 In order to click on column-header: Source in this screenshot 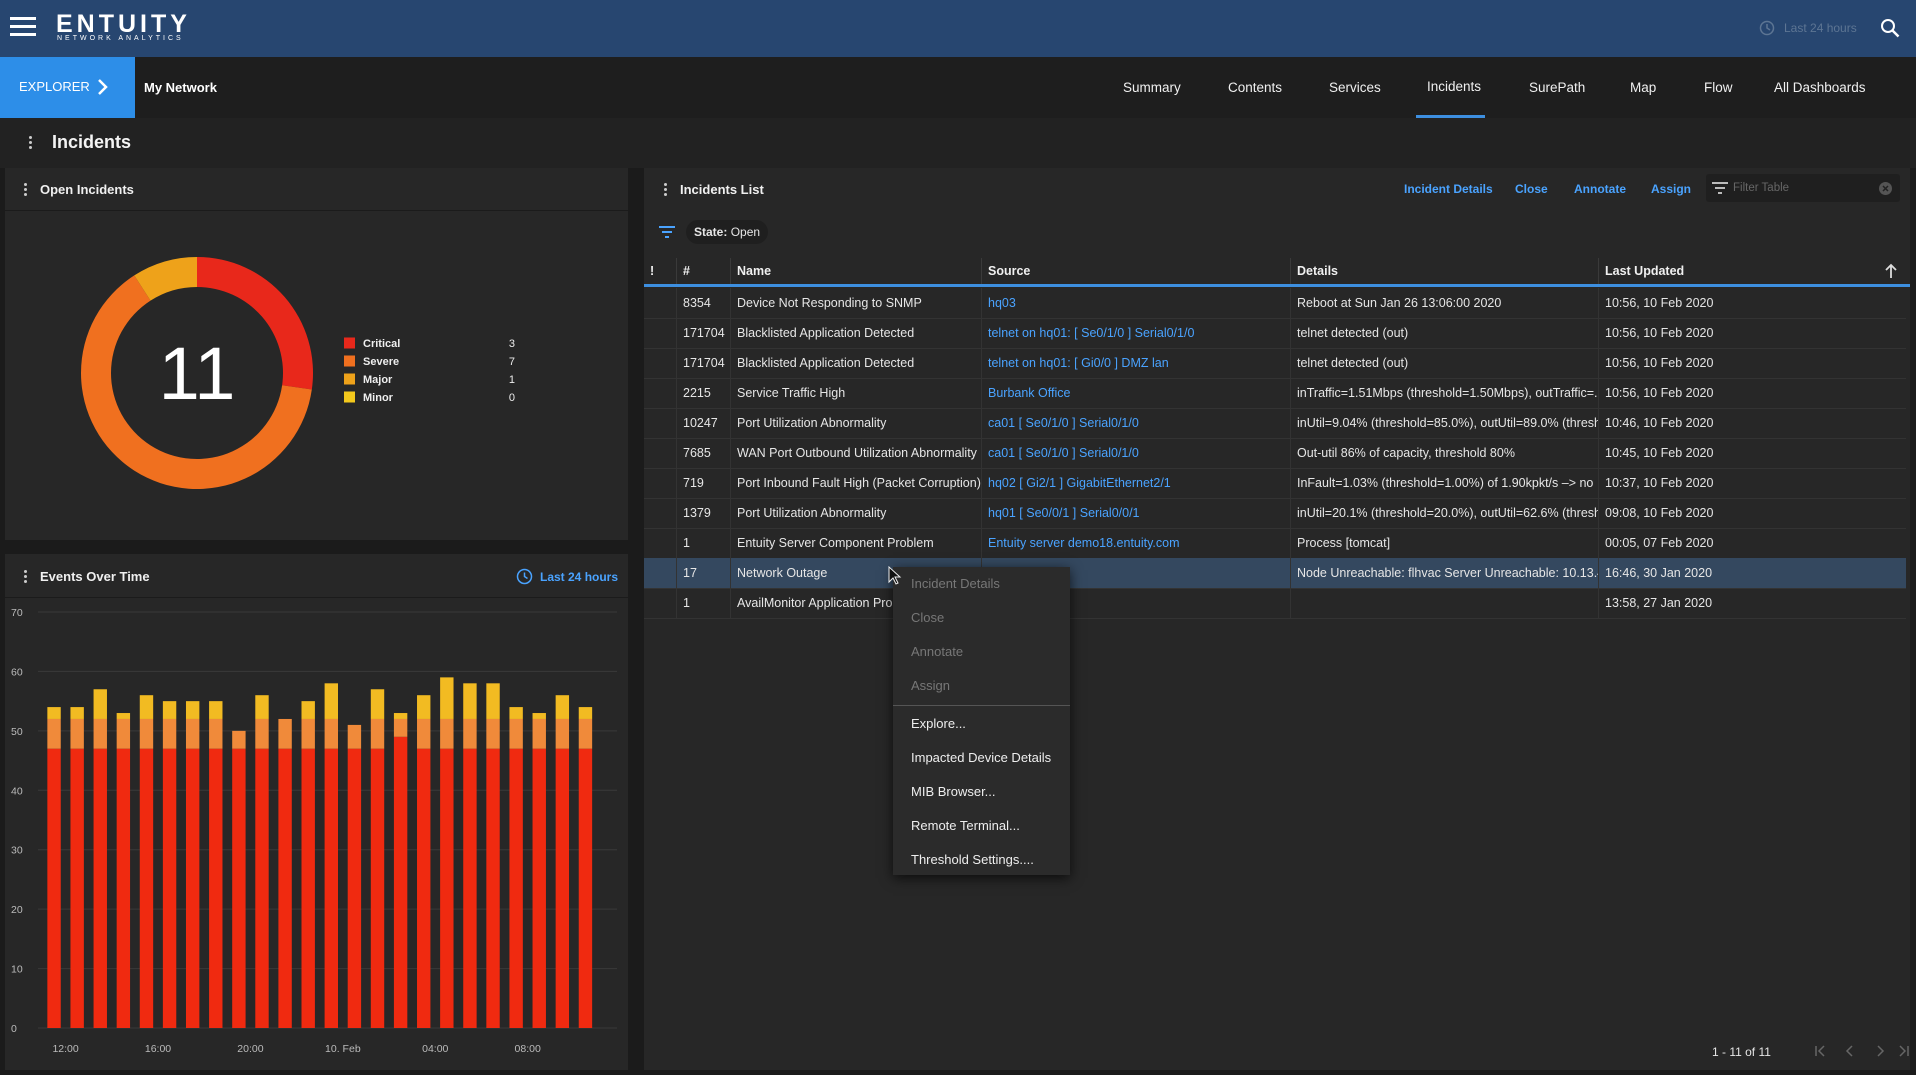, I will do `click(1135, 271)`.